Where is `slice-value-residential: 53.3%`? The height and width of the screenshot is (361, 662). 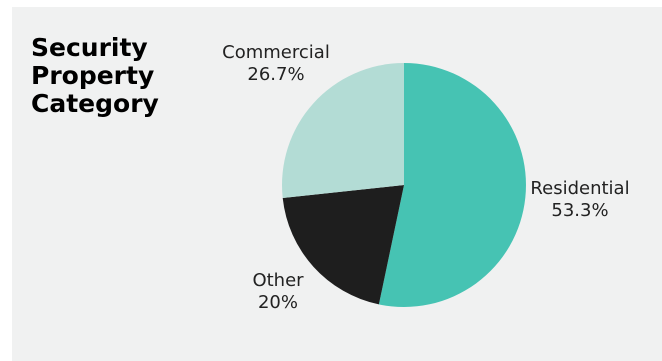 slice-value-residential: 53.3% is located at coordinates (579, 210).